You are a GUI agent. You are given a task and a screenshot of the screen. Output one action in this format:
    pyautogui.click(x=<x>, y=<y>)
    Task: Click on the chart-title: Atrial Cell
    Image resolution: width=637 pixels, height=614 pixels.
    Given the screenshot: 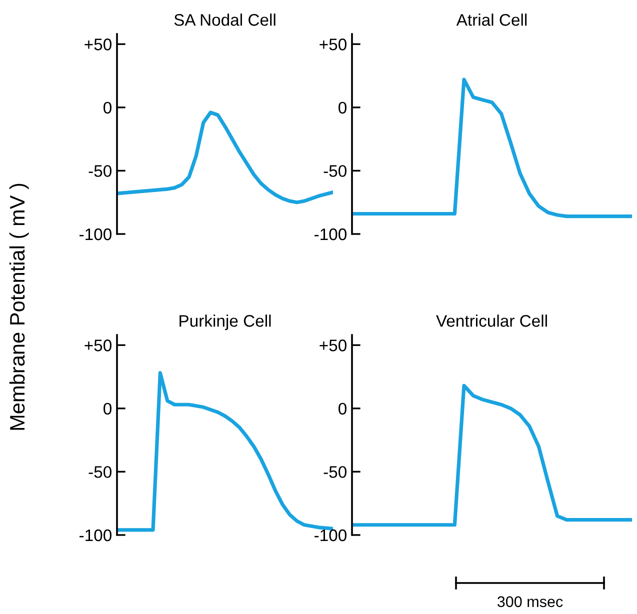 What is the action you would take?
    pyautogui.click(x=491, y=20)
    